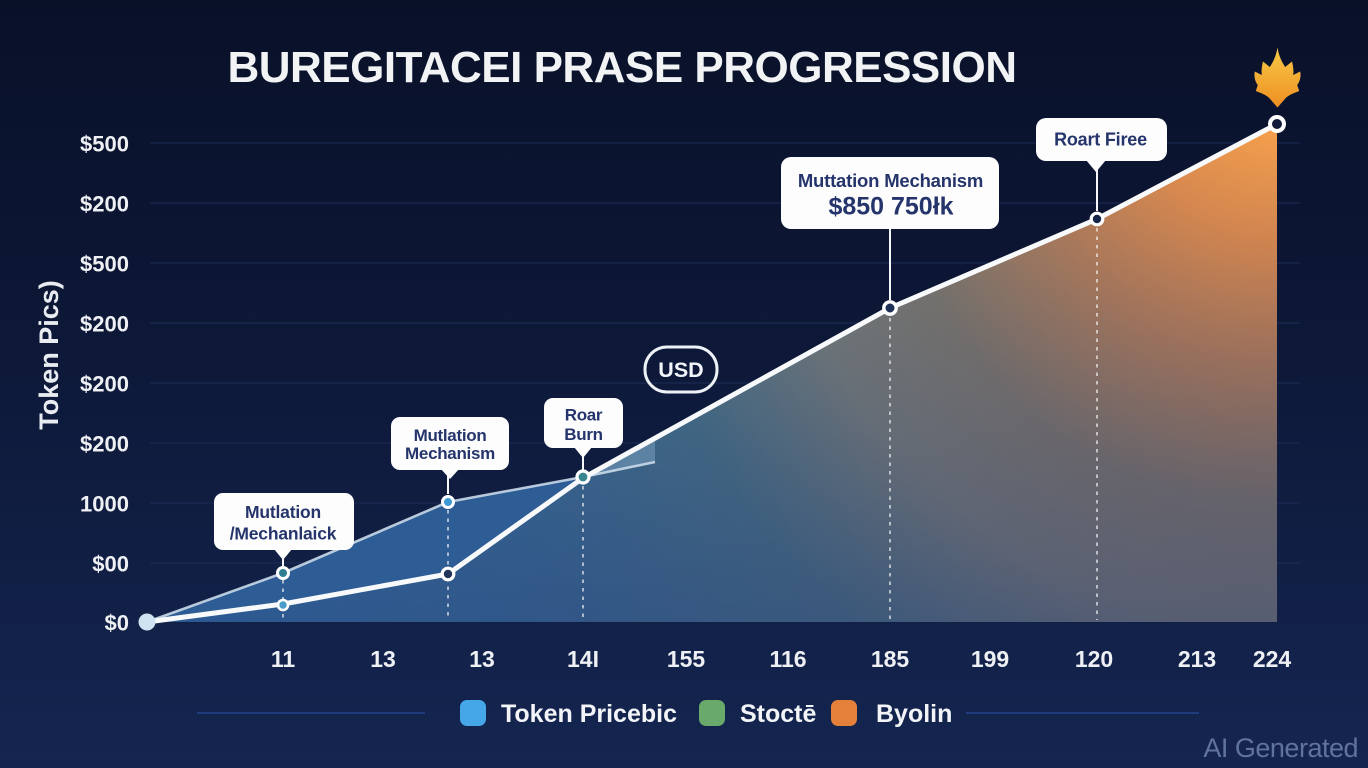 Image resolution: width=1368 pixels, height=768 pixels. Describe the element at coordinates (584, 415) in the screenshot. I see `svg-text: Roar` at that location.